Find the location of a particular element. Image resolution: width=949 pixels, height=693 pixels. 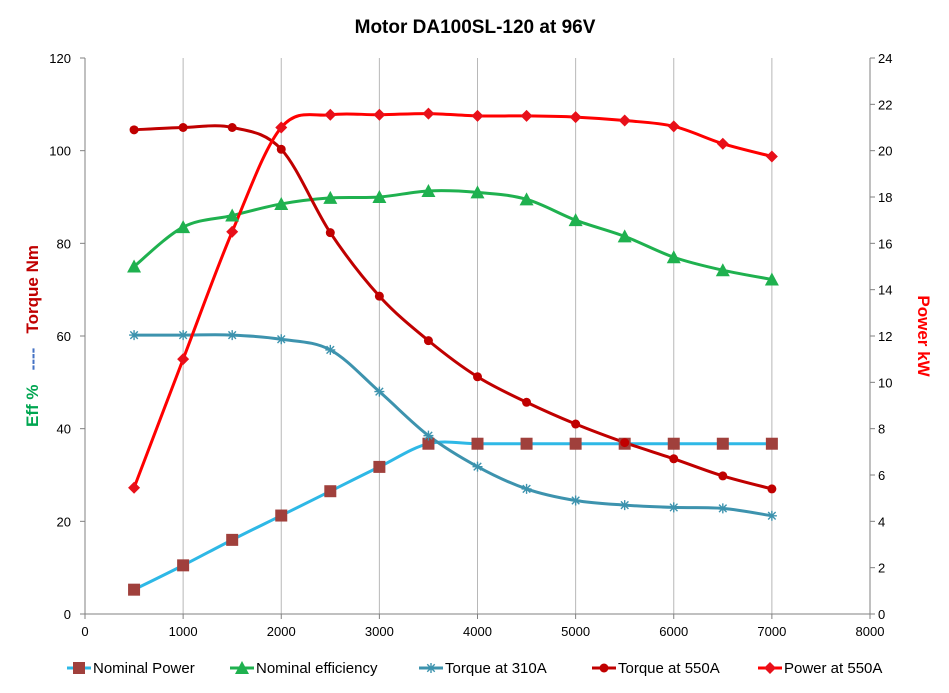

left-tick-label: 40 is located at coordinates (64, 429).